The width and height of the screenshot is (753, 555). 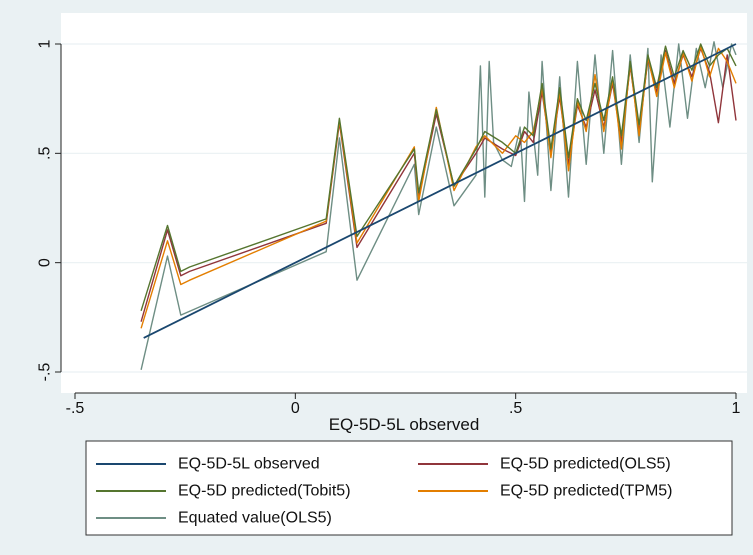 I want to click on x-tick-label: 0, so click(x=295, y=408).